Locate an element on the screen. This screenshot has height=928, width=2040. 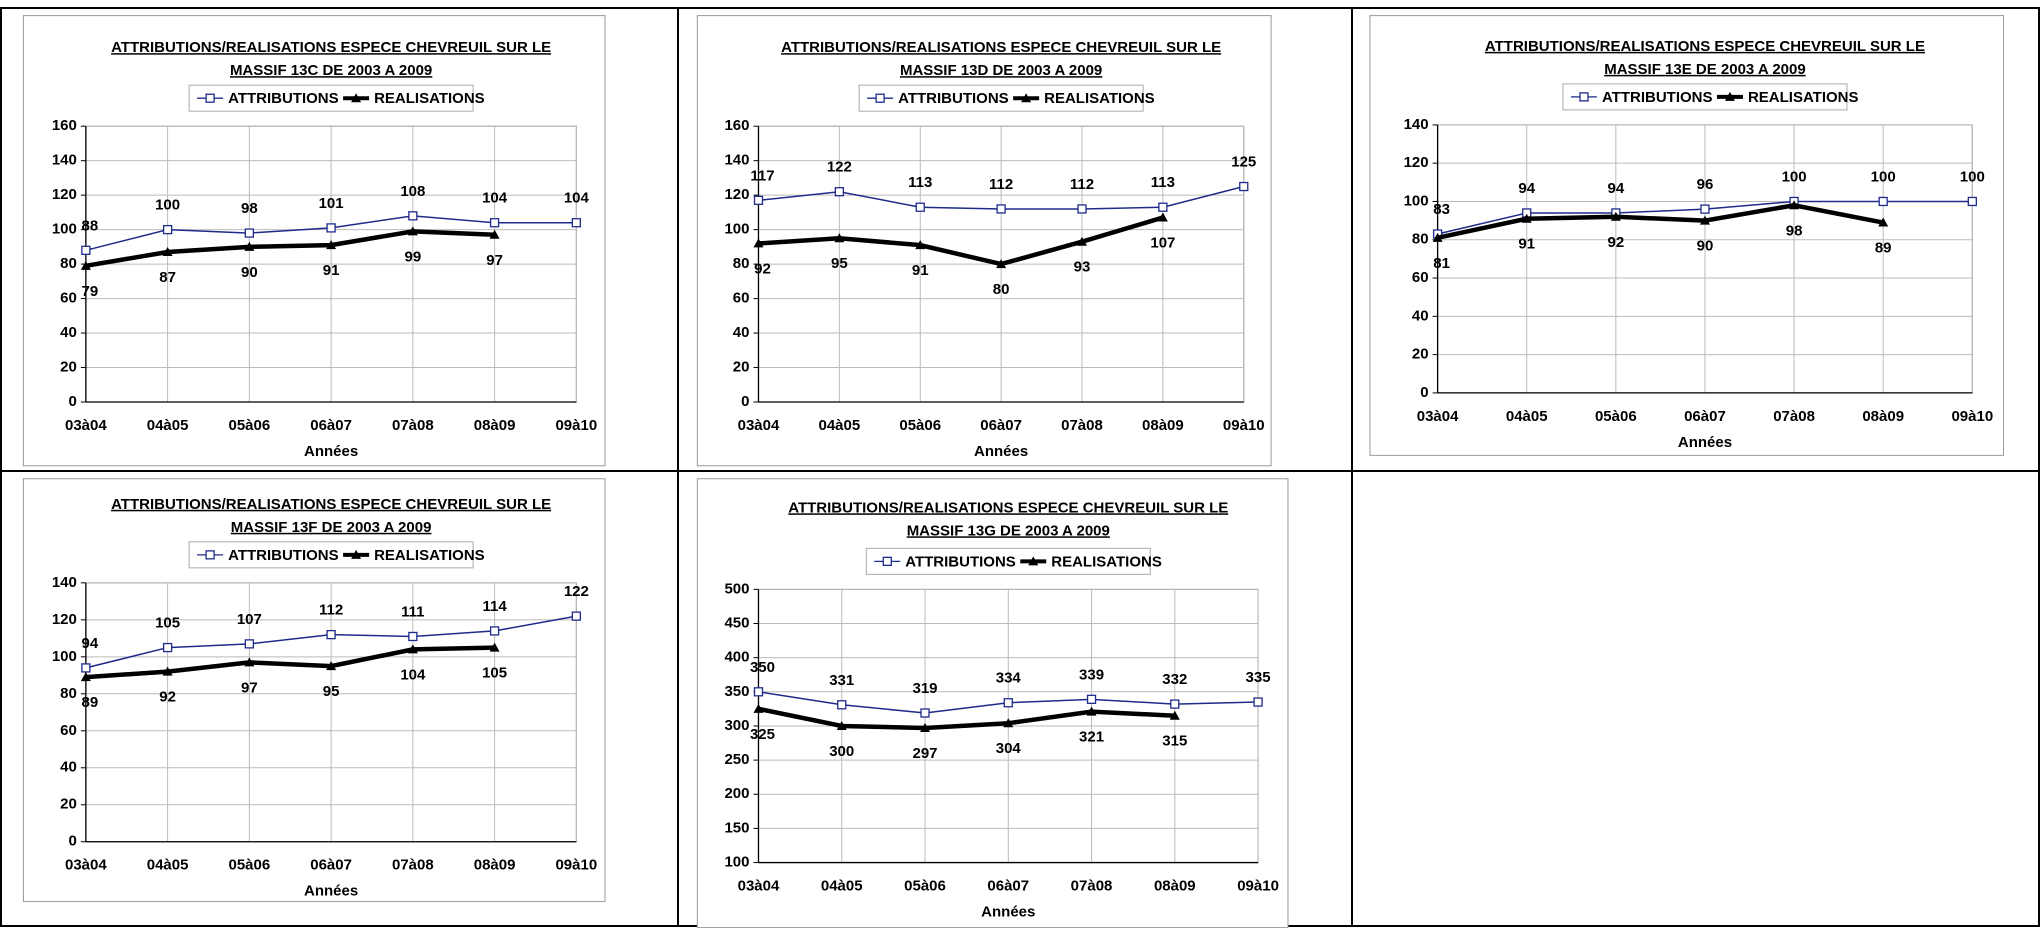
data-label: 331 is located at coordinates (841, 680).